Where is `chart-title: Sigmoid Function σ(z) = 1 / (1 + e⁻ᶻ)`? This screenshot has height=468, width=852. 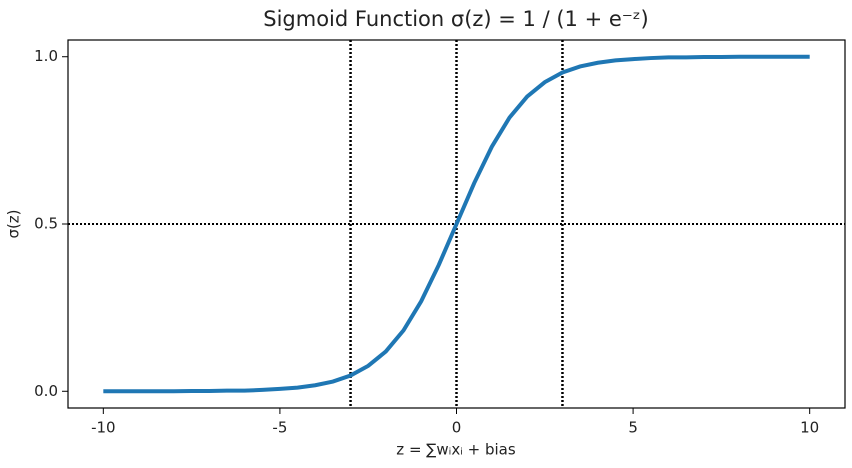
chart-title: Sigmoid Function σ(z) = 1 / (1 + e⁻ᶻ) is located at coordinates (455, 19).